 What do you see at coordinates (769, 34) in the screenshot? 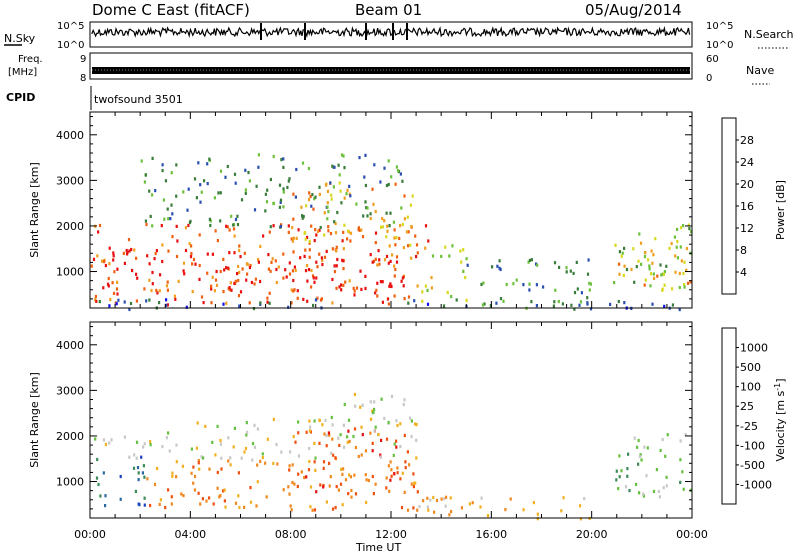
I see `nsearch-label: N.Search` at bounding box center [769, 34].